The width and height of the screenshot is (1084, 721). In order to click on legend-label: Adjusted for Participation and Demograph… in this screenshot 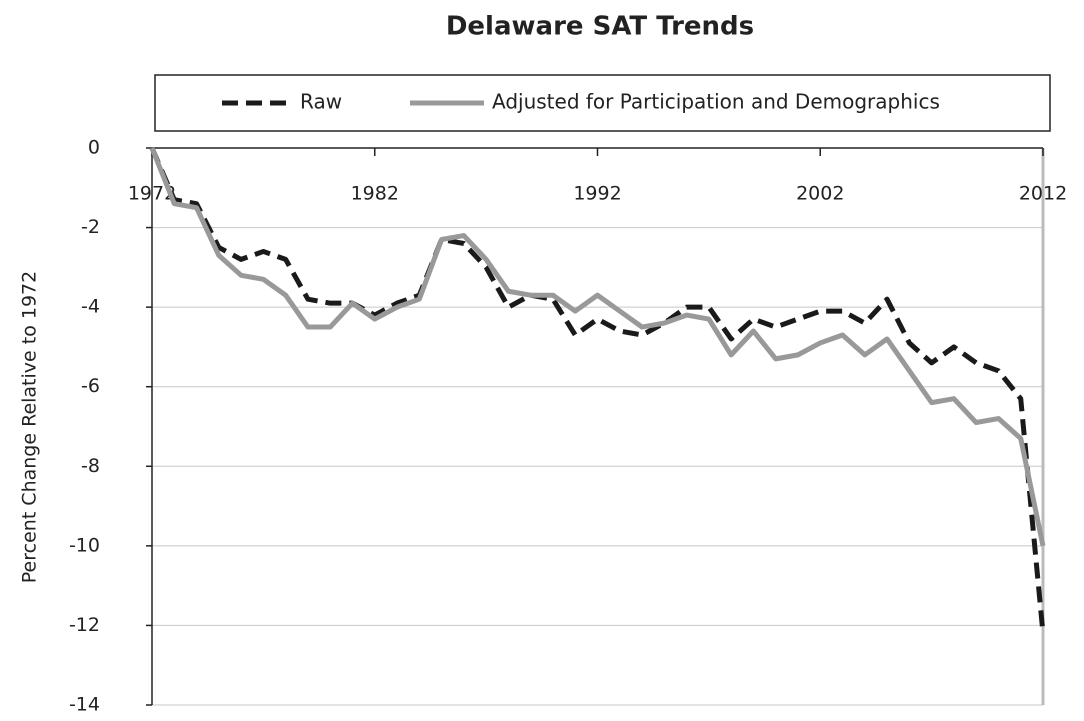, I will do `click(716, 102)`.